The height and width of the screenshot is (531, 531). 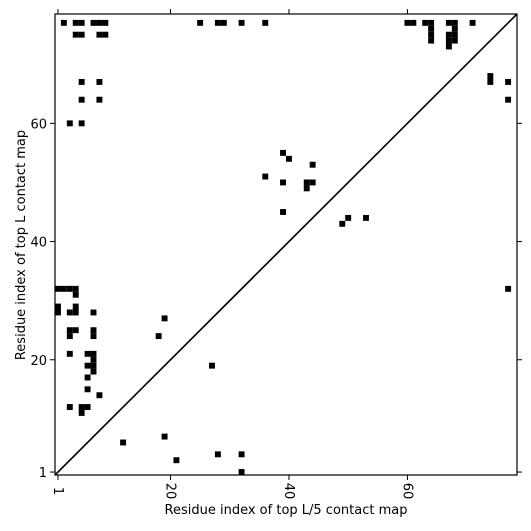 I want to click on x-tick-label: 20, so click(x=170, y=491).